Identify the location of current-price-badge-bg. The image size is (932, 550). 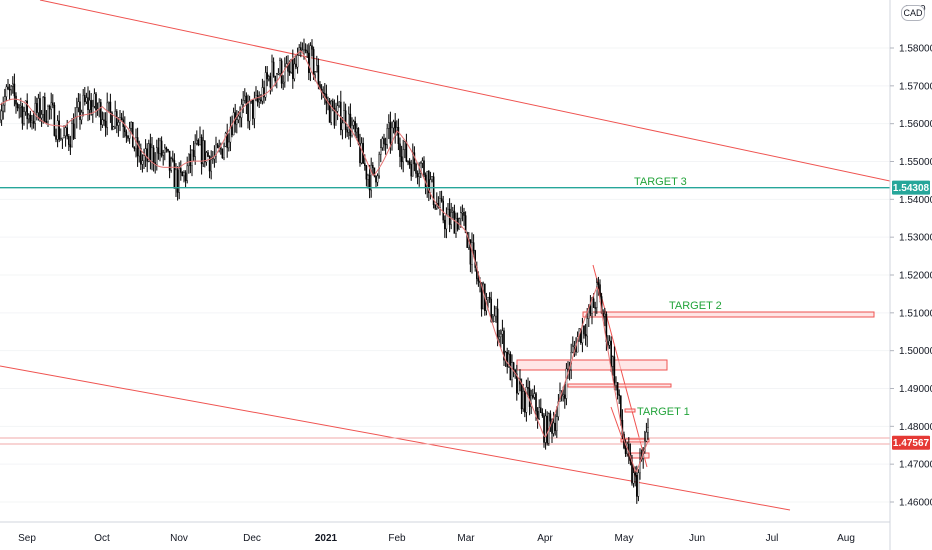
(911, 442).